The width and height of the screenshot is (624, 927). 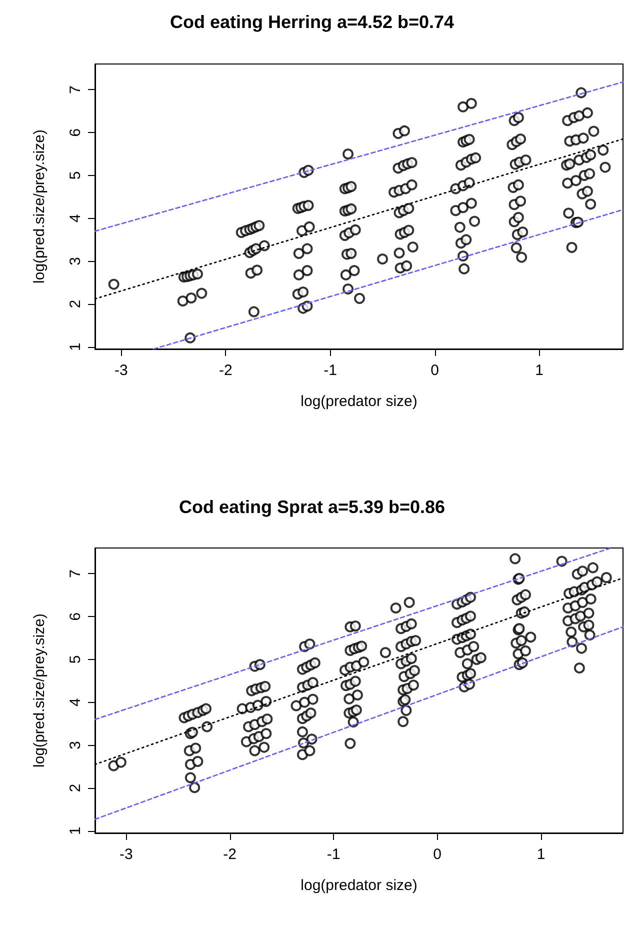 What do you see at coordinates (312, 507) in the screenshot?
I see `chart-title: Cod eating Sprat a=5.39 b=0.86` at bounding box center [312, 507].